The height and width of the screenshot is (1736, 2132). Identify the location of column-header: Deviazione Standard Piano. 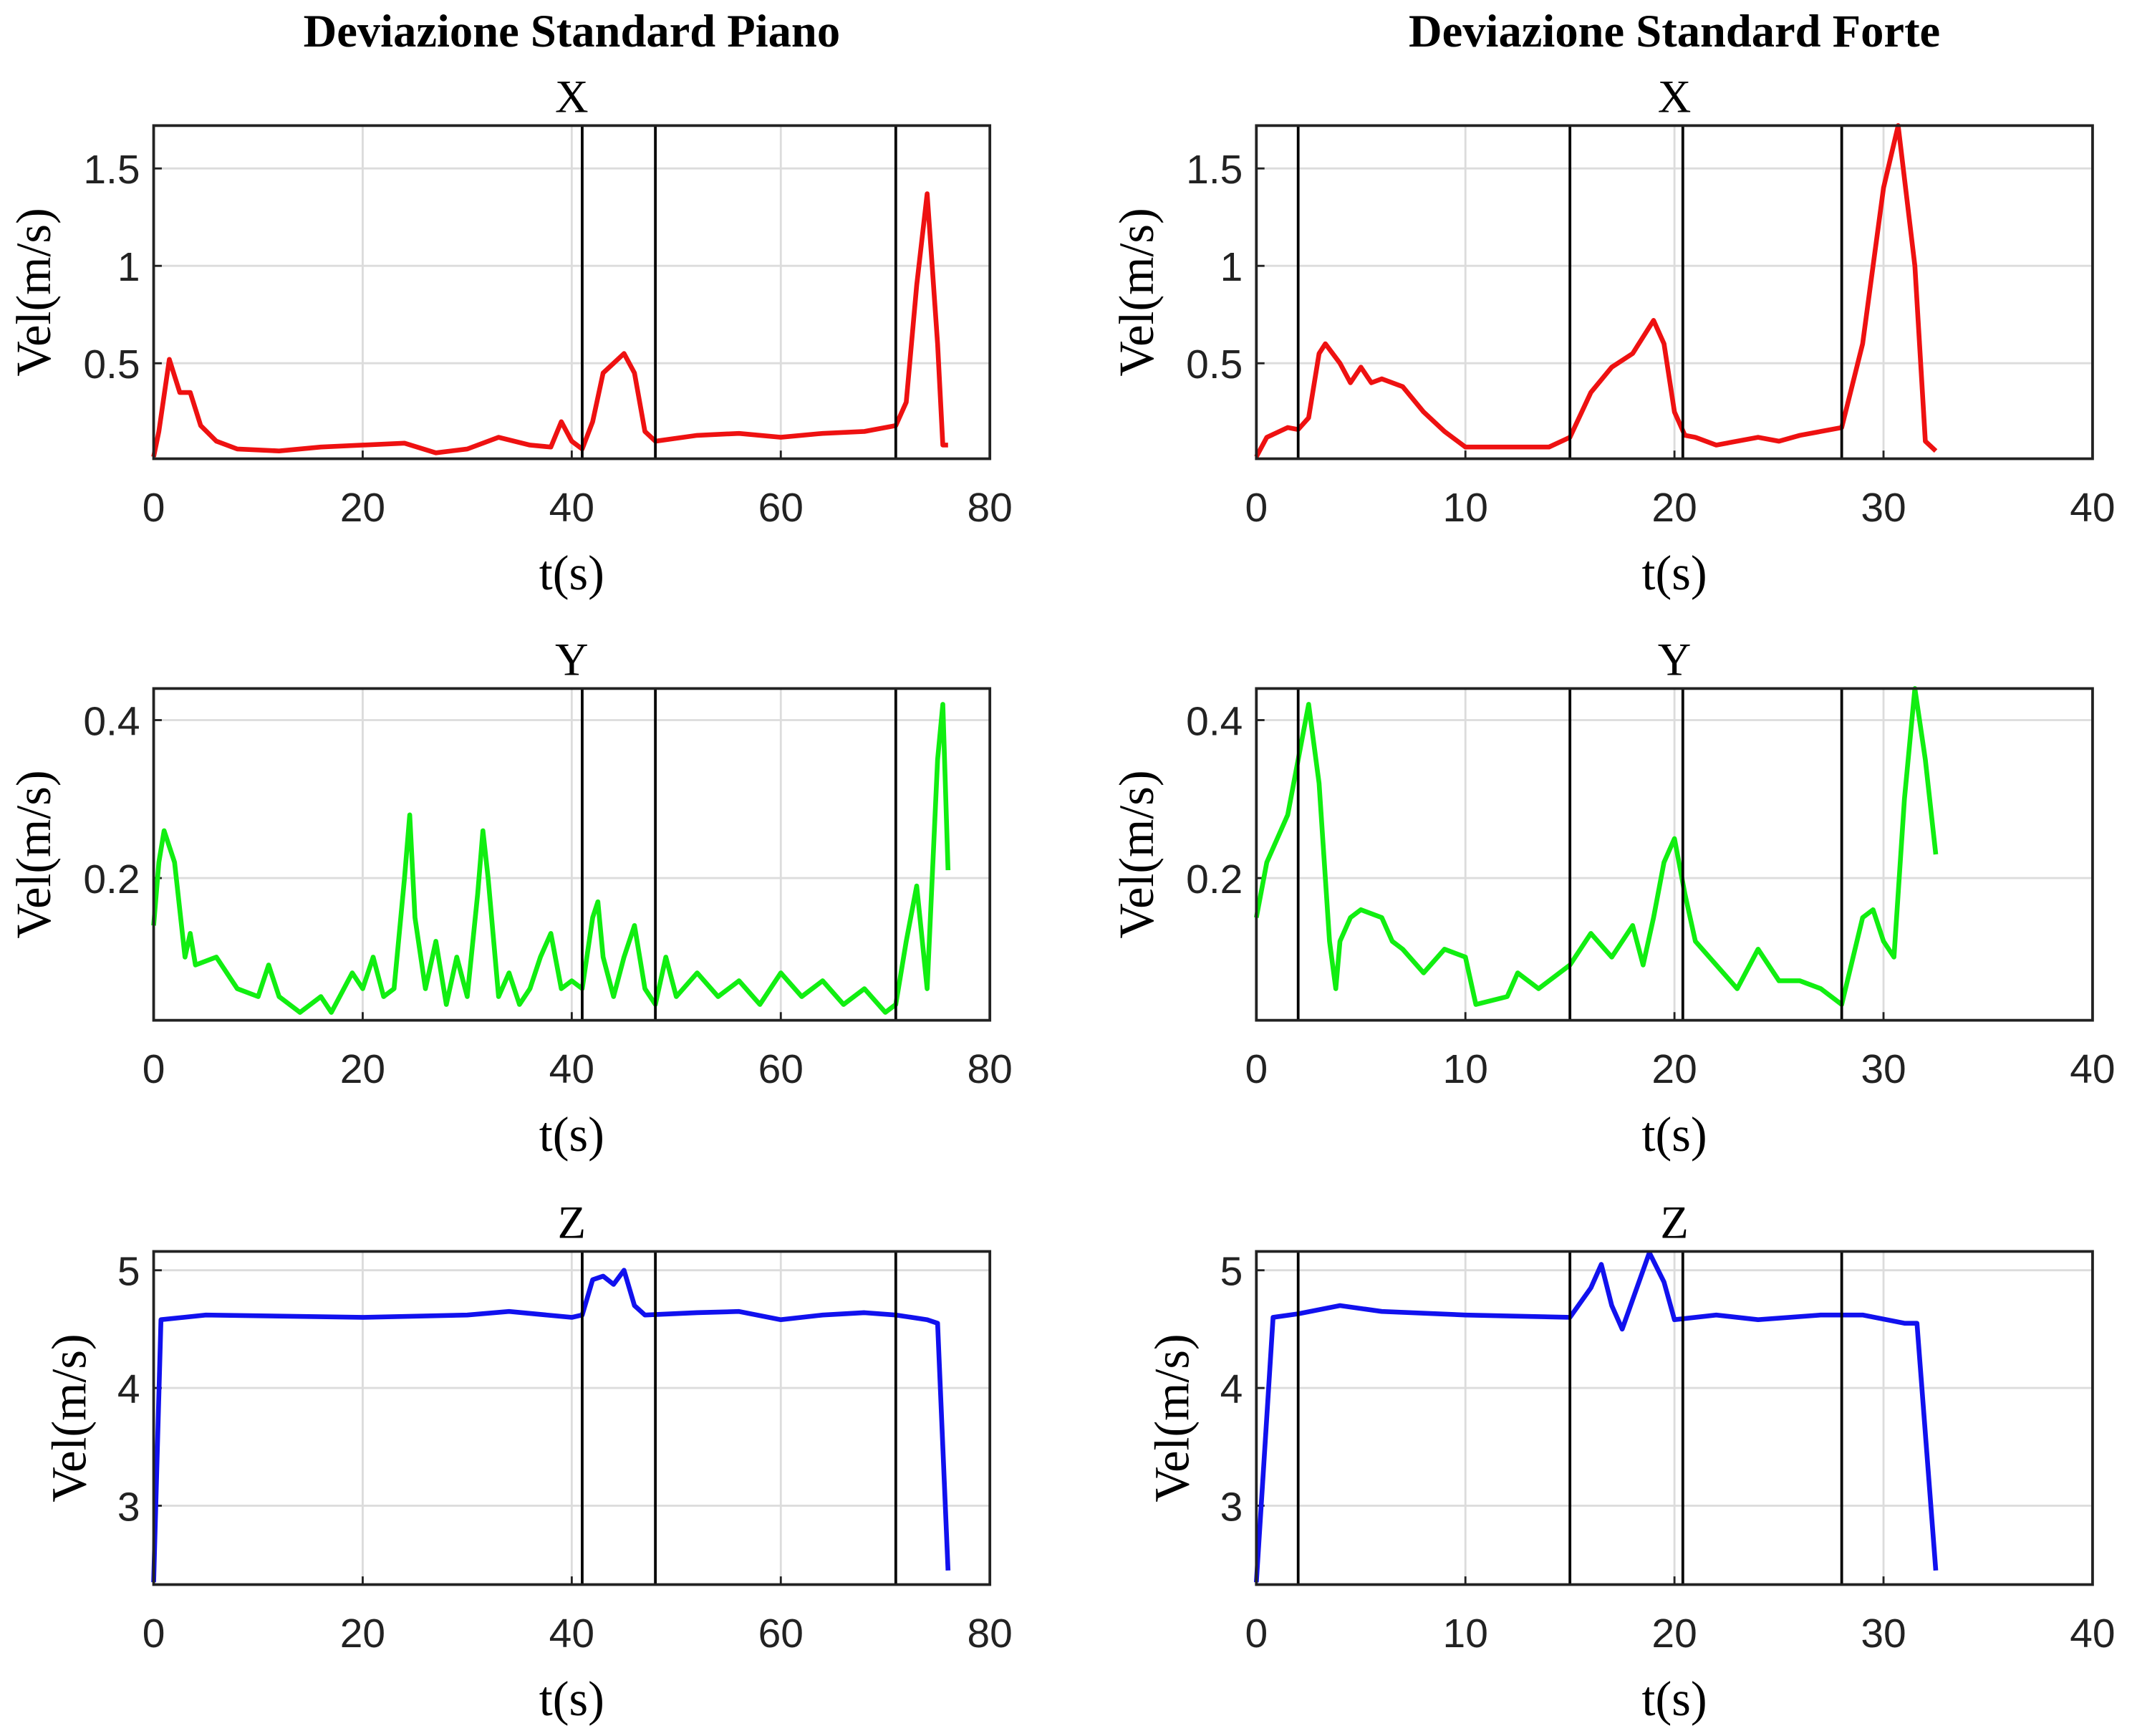
(572, 31).